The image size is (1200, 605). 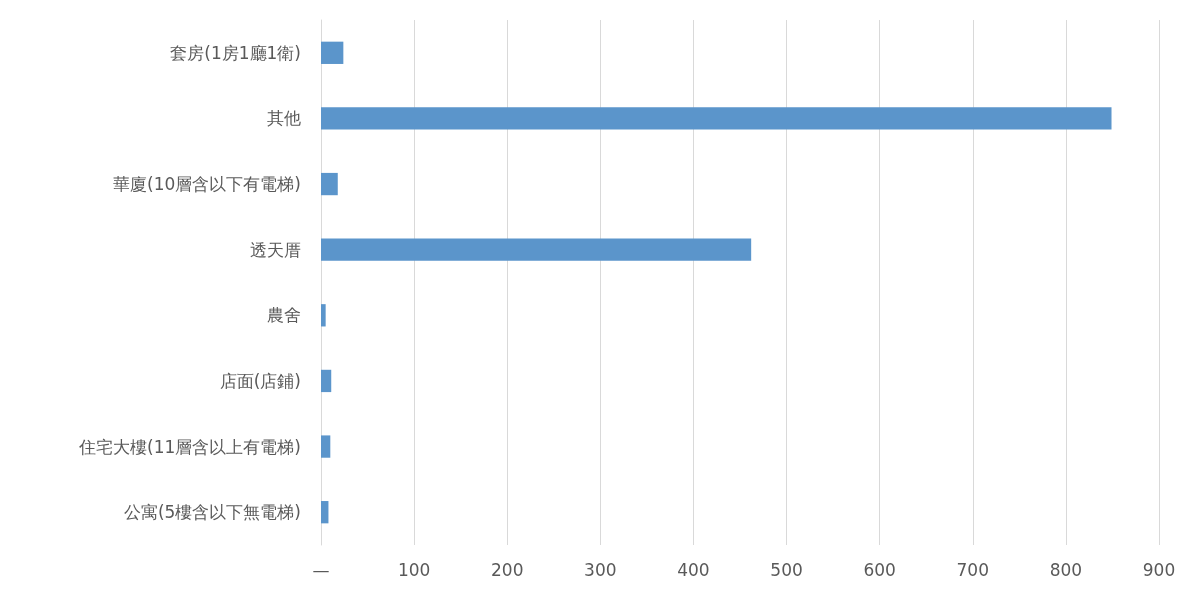 I want to click on y-tick-label: 套房(1房1廳1衛), so click(x=235, y=52).